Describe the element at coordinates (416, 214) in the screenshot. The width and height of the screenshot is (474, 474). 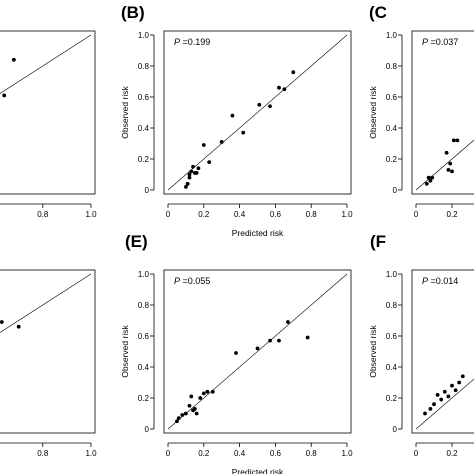
I see `x-tick-label: 0` at that location.